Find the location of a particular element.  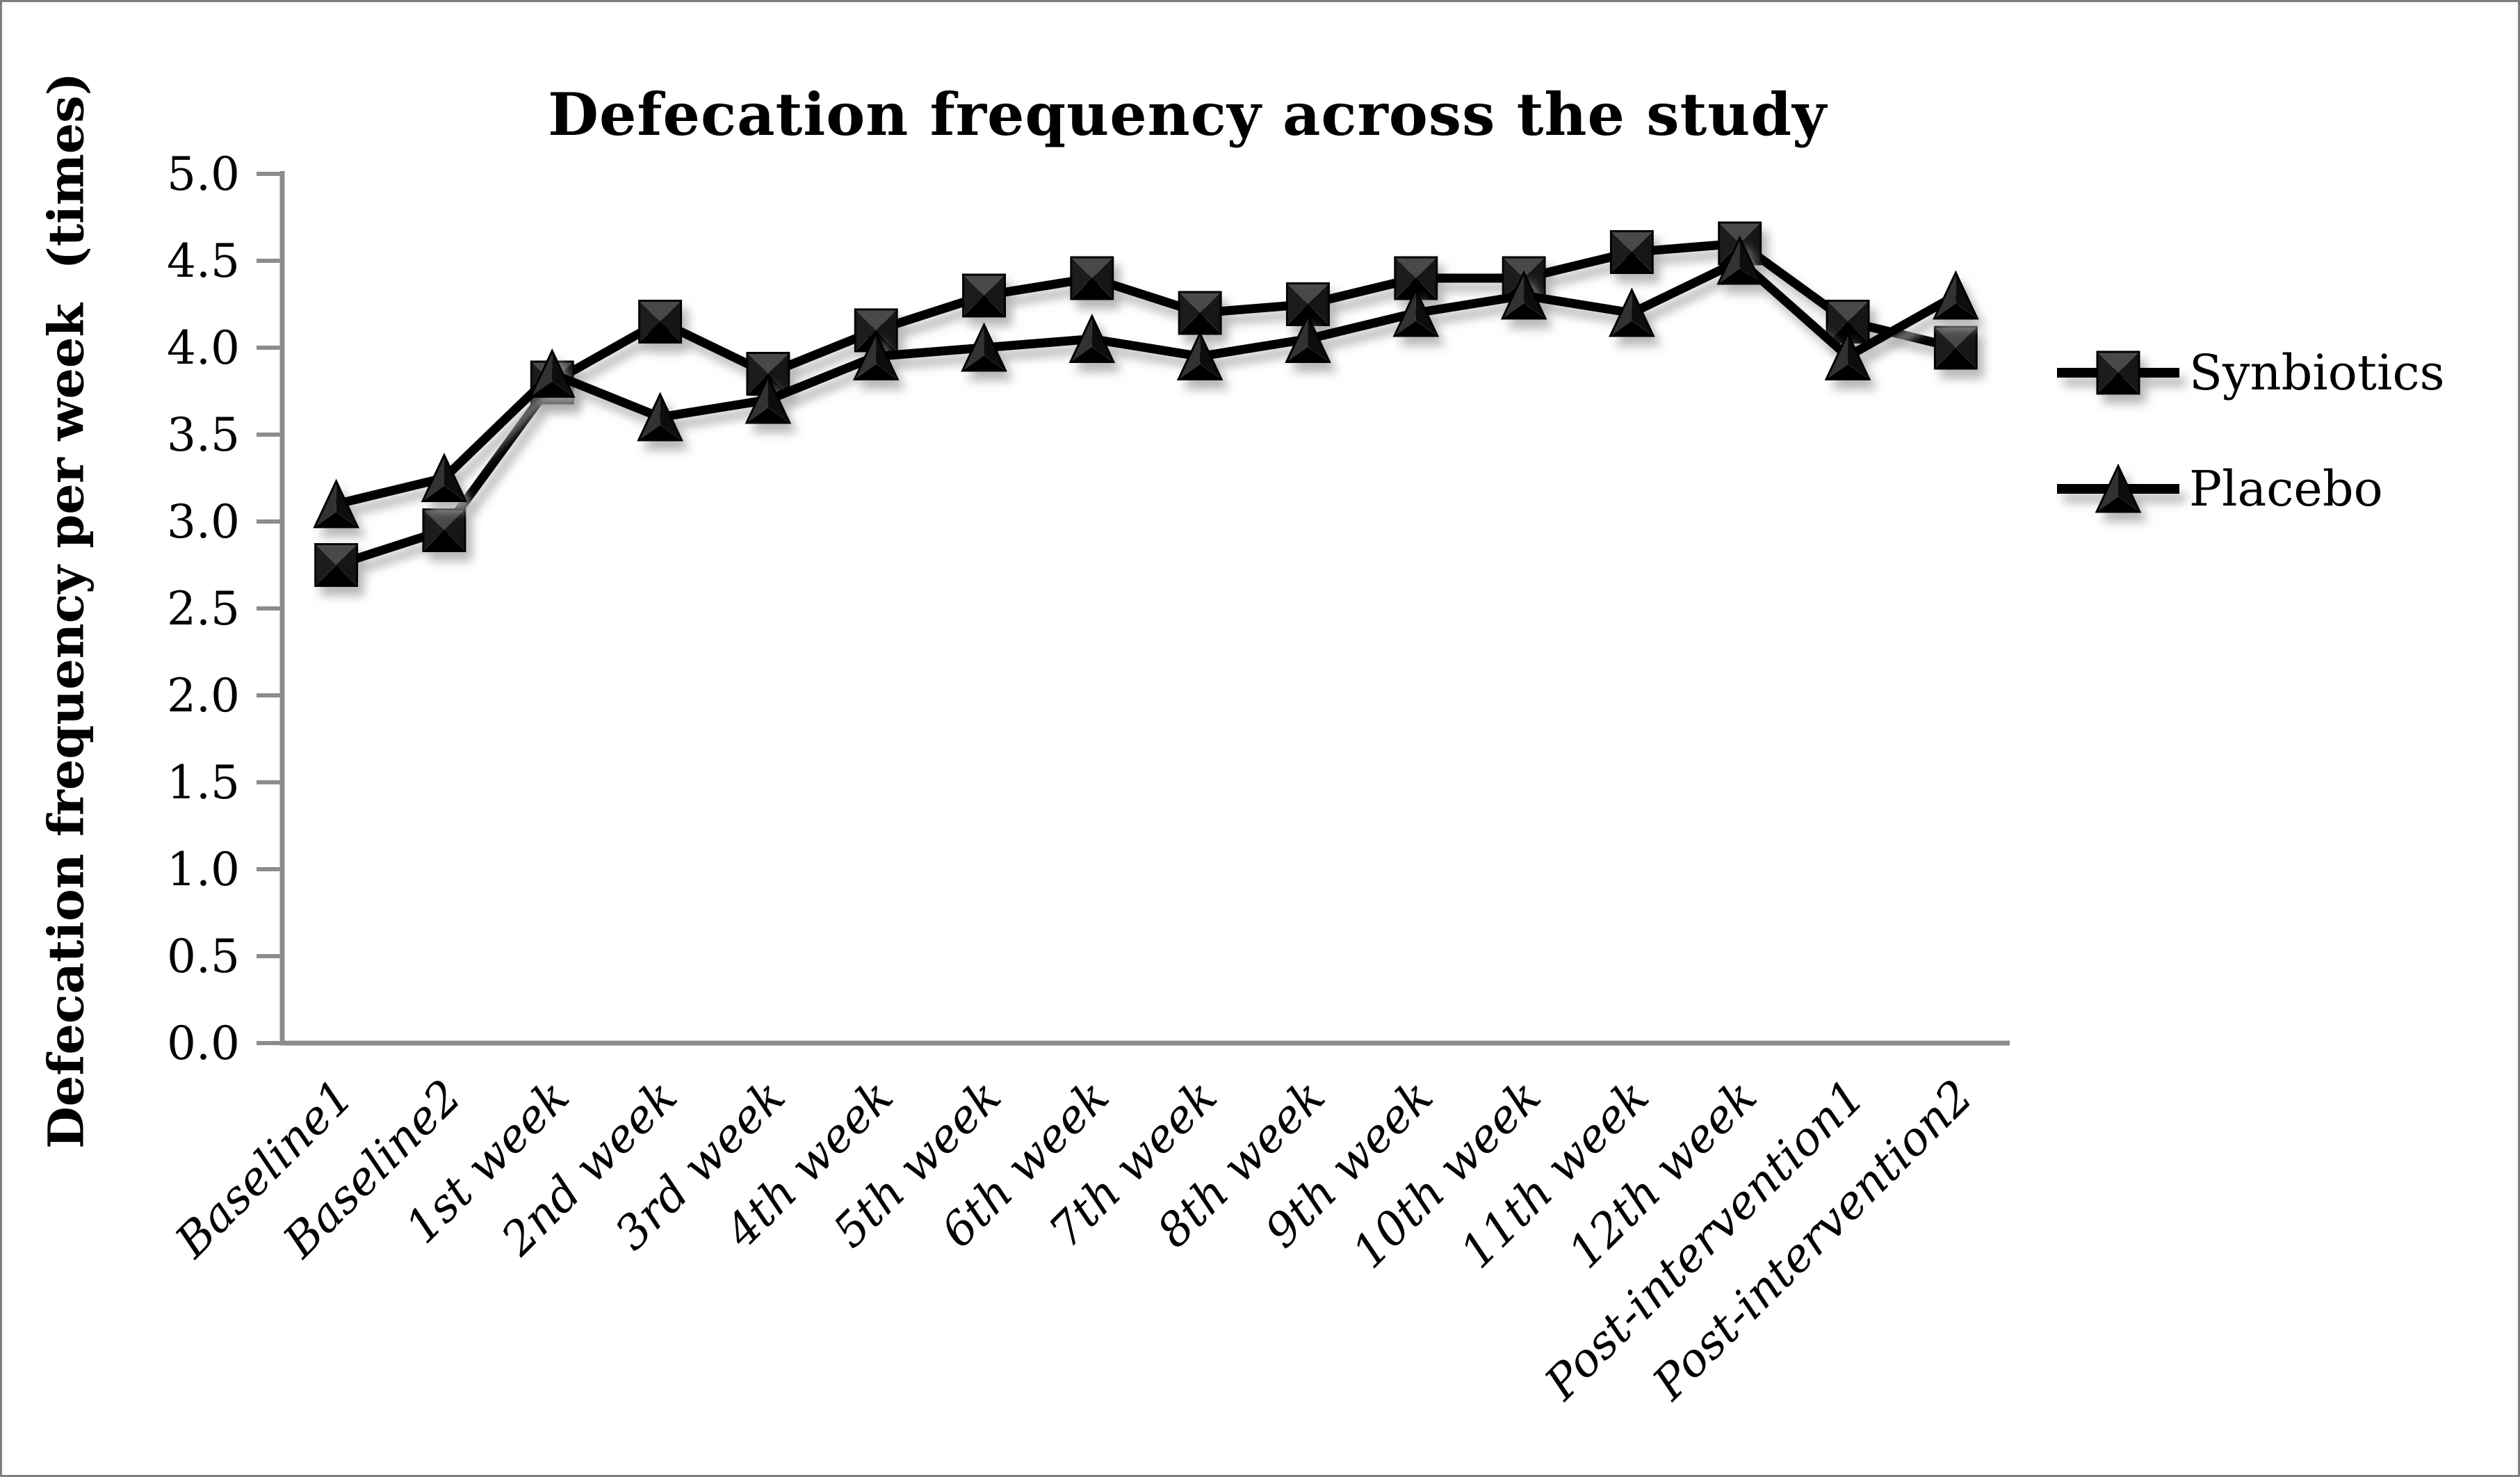

legend-item-synbiotics: Synbiotics is located at coordinates (2249, 373).